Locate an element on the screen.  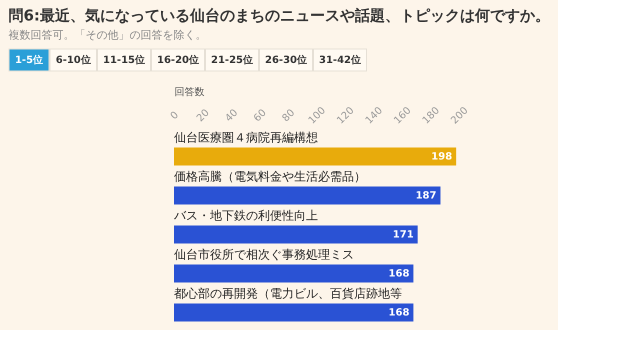
text: 6-10位 is located at coordinates (73, 60).